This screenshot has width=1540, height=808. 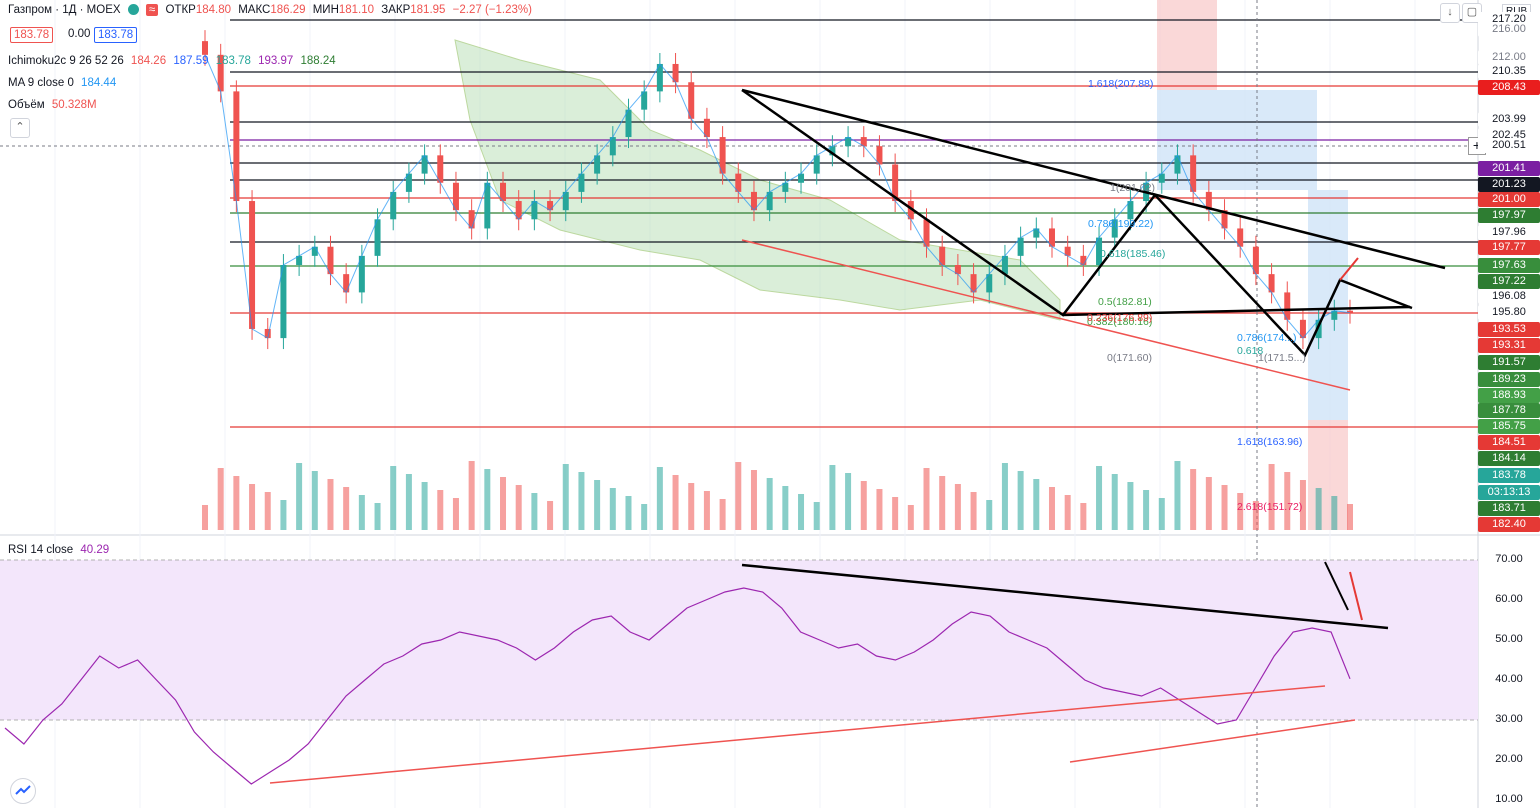 I want to click on ma-value: 184.44, so click(x=99, y=83).